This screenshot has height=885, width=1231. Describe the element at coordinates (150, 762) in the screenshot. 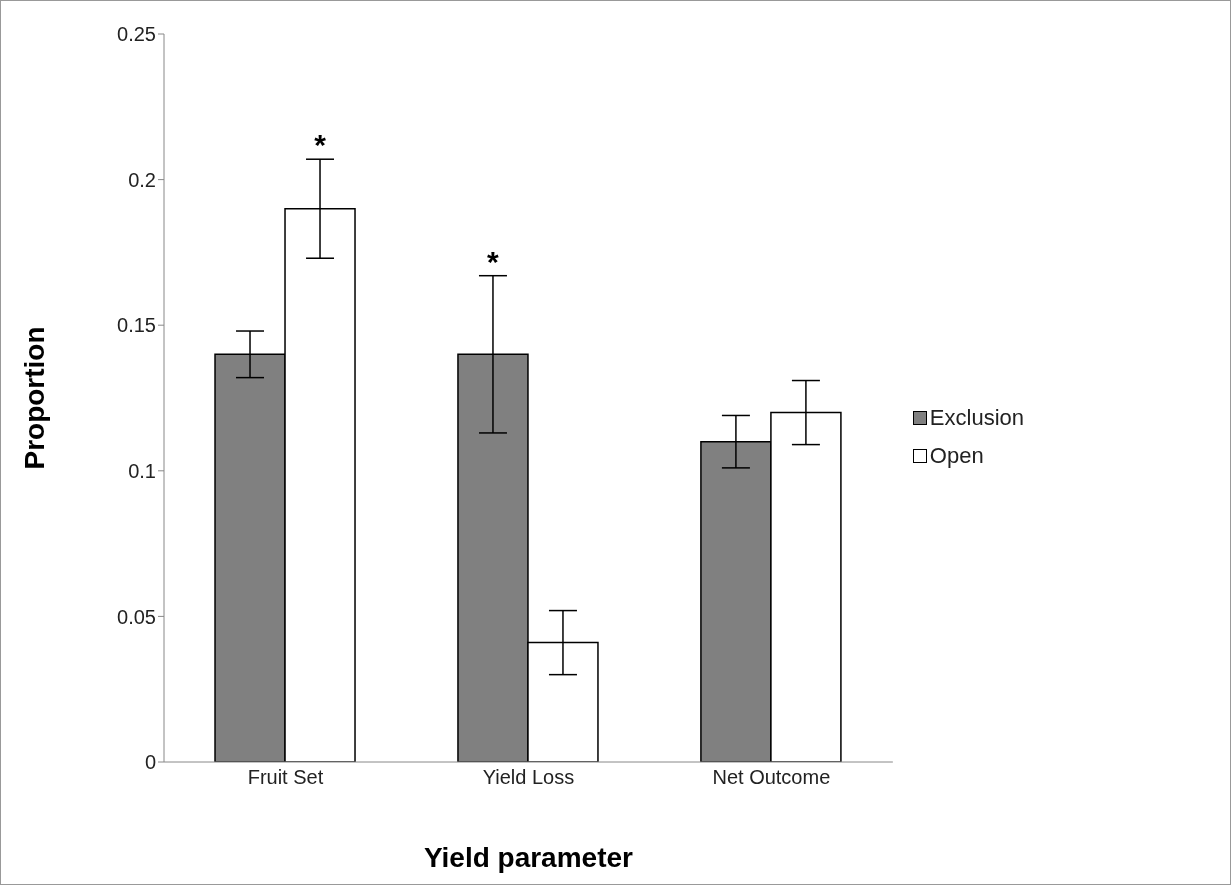

I see `y-tick-label: 0` at that location.